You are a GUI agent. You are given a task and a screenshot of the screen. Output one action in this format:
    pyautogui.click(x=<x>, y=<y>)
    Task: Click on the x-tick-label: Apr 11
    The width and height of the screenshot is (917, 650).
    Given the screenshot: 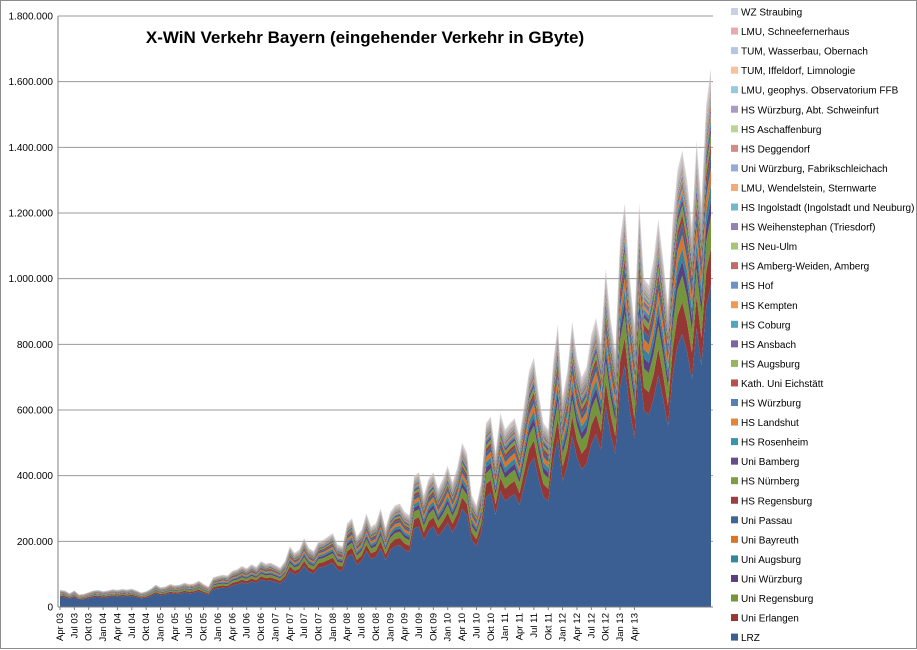 What is the action you would take?
    pyautogui.click(x=520, y=626)
    